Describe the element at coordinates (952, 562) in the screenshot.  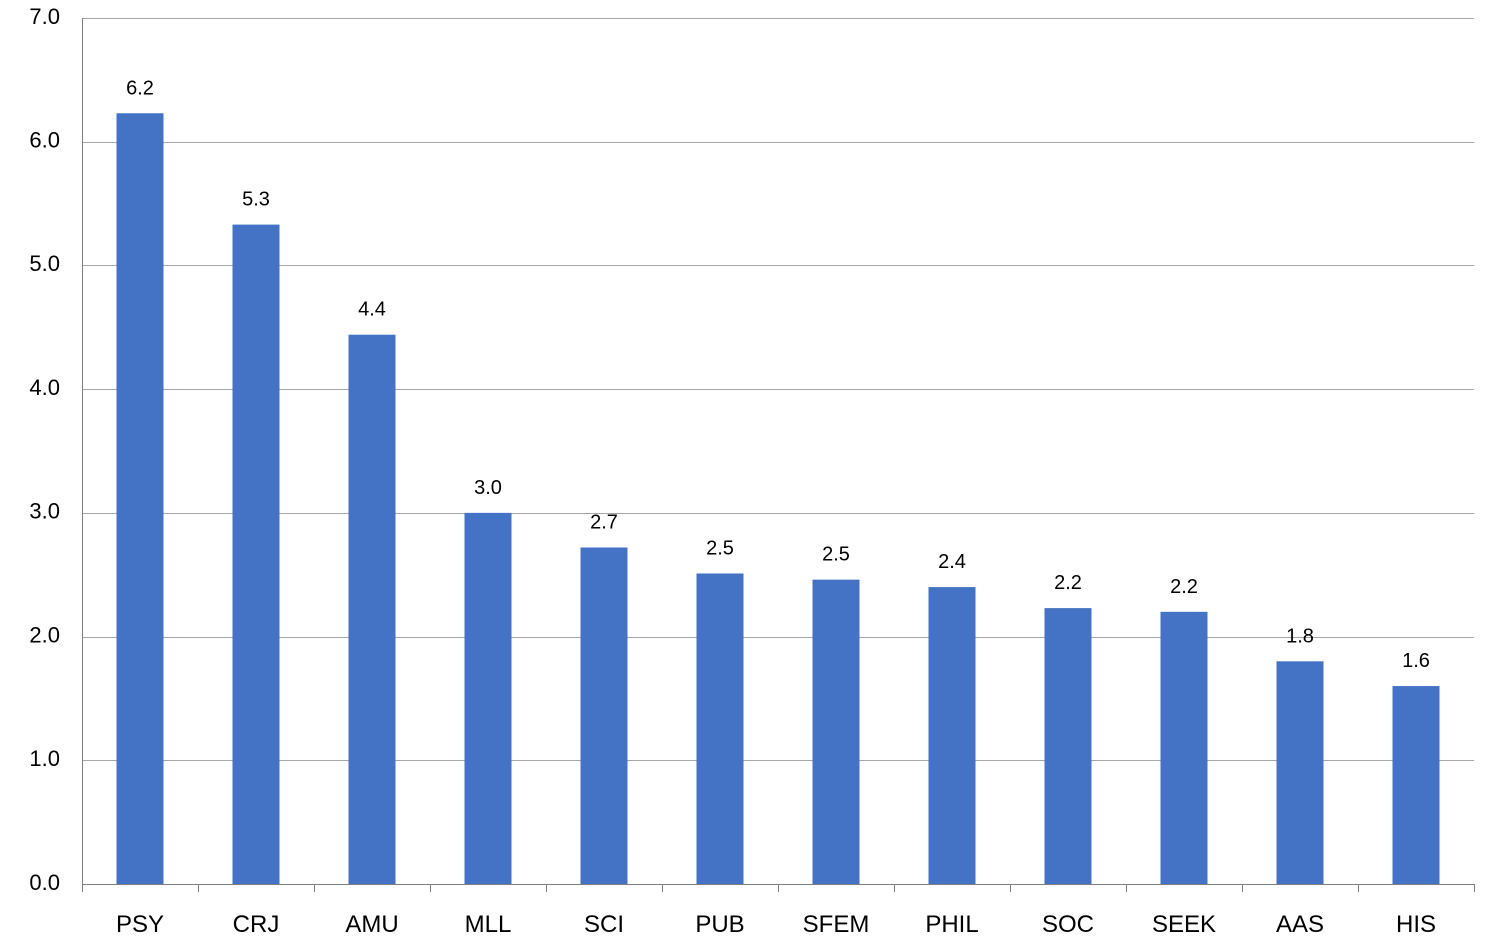
I see `data-label: 2.4` at that location.